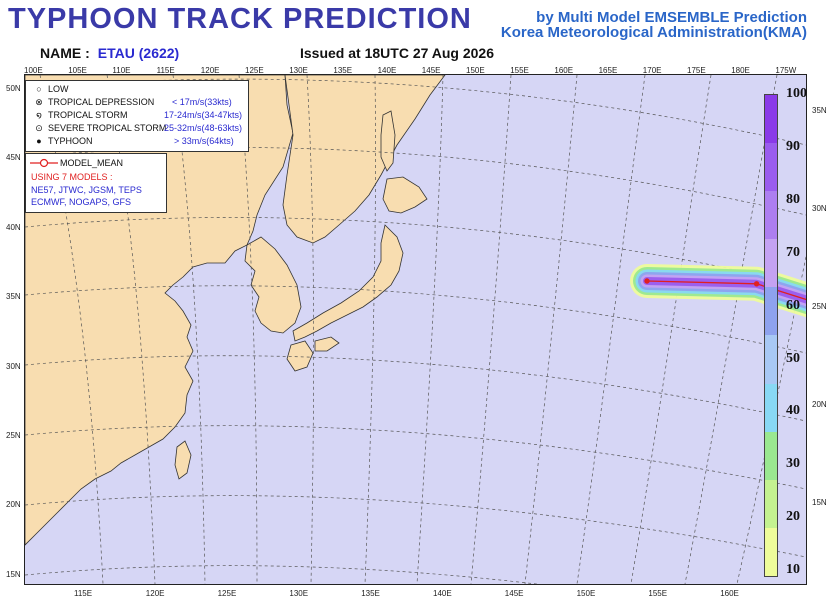 This screenshot has width=833, height=605. What do you see at coordinates (793, 517) in the screenshot?
I see `colorbar-label: 20` at bounding box center [793, 517].